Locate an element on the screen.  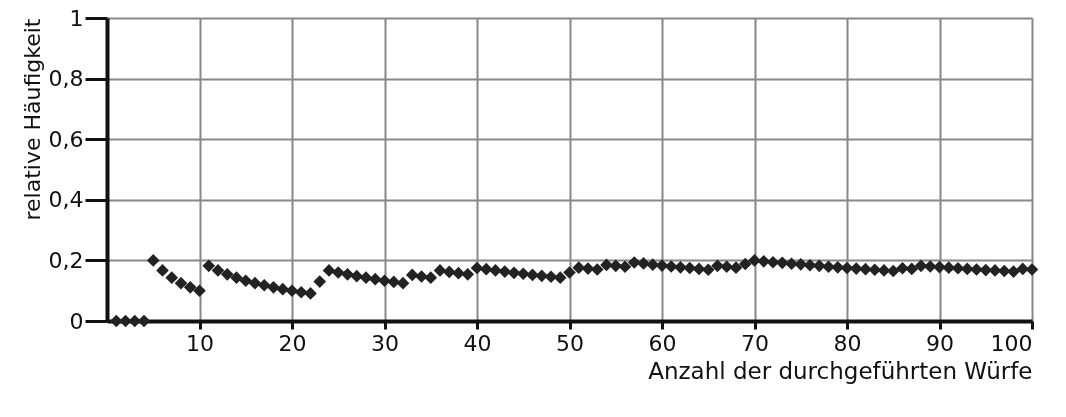
x-tick-label: 40 is located at coordinates (477, 343).